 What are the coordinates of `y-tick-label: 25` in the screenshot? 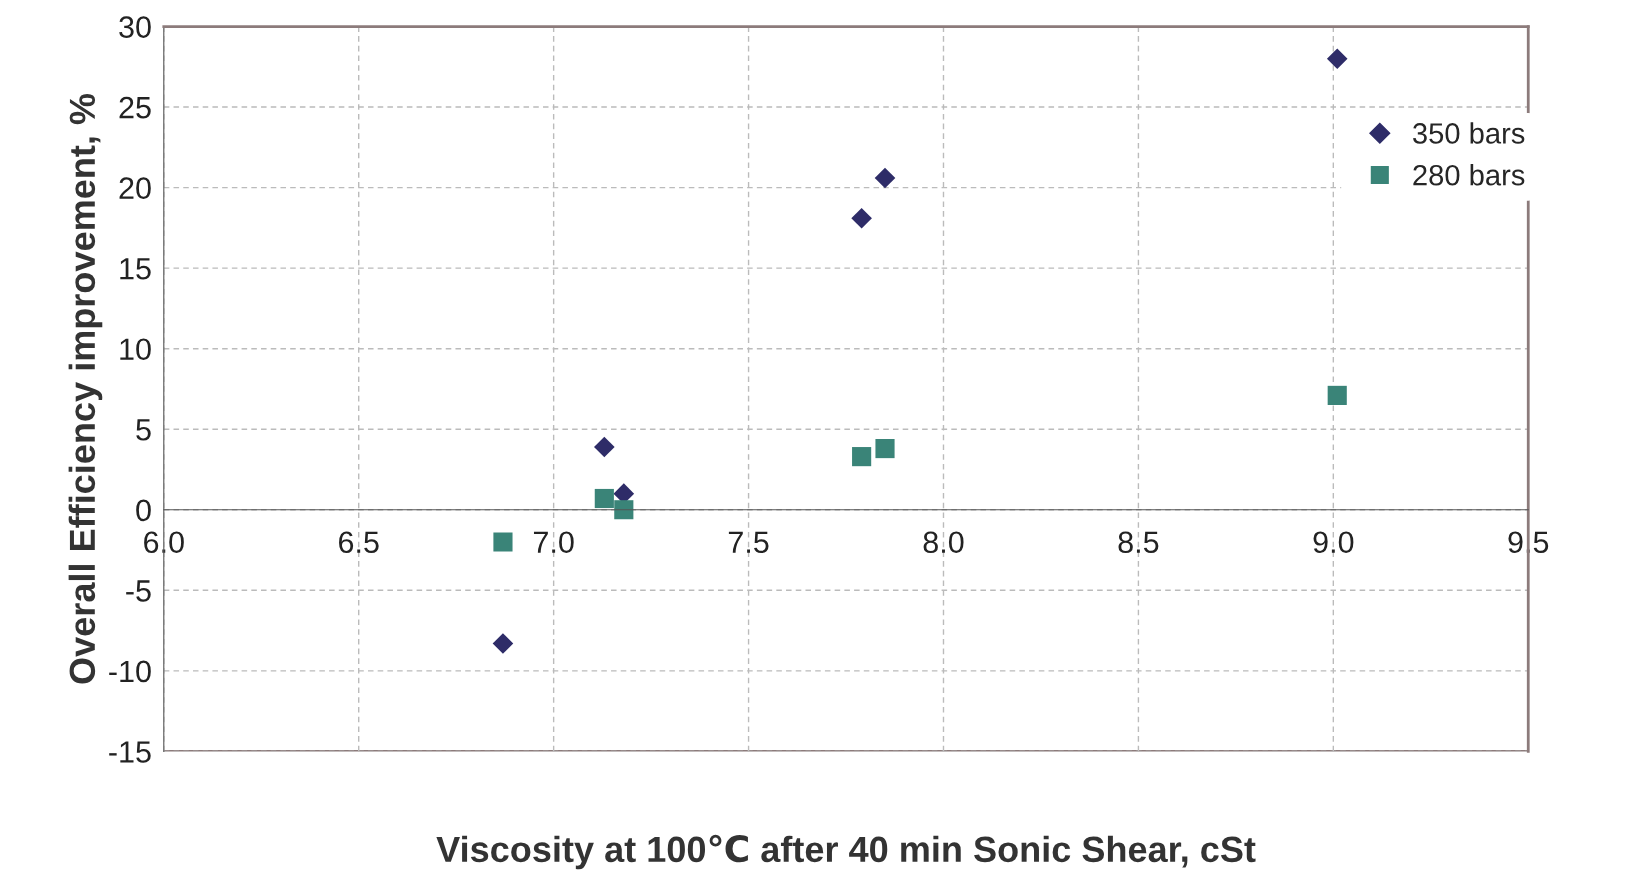 It's located at (135, 107).